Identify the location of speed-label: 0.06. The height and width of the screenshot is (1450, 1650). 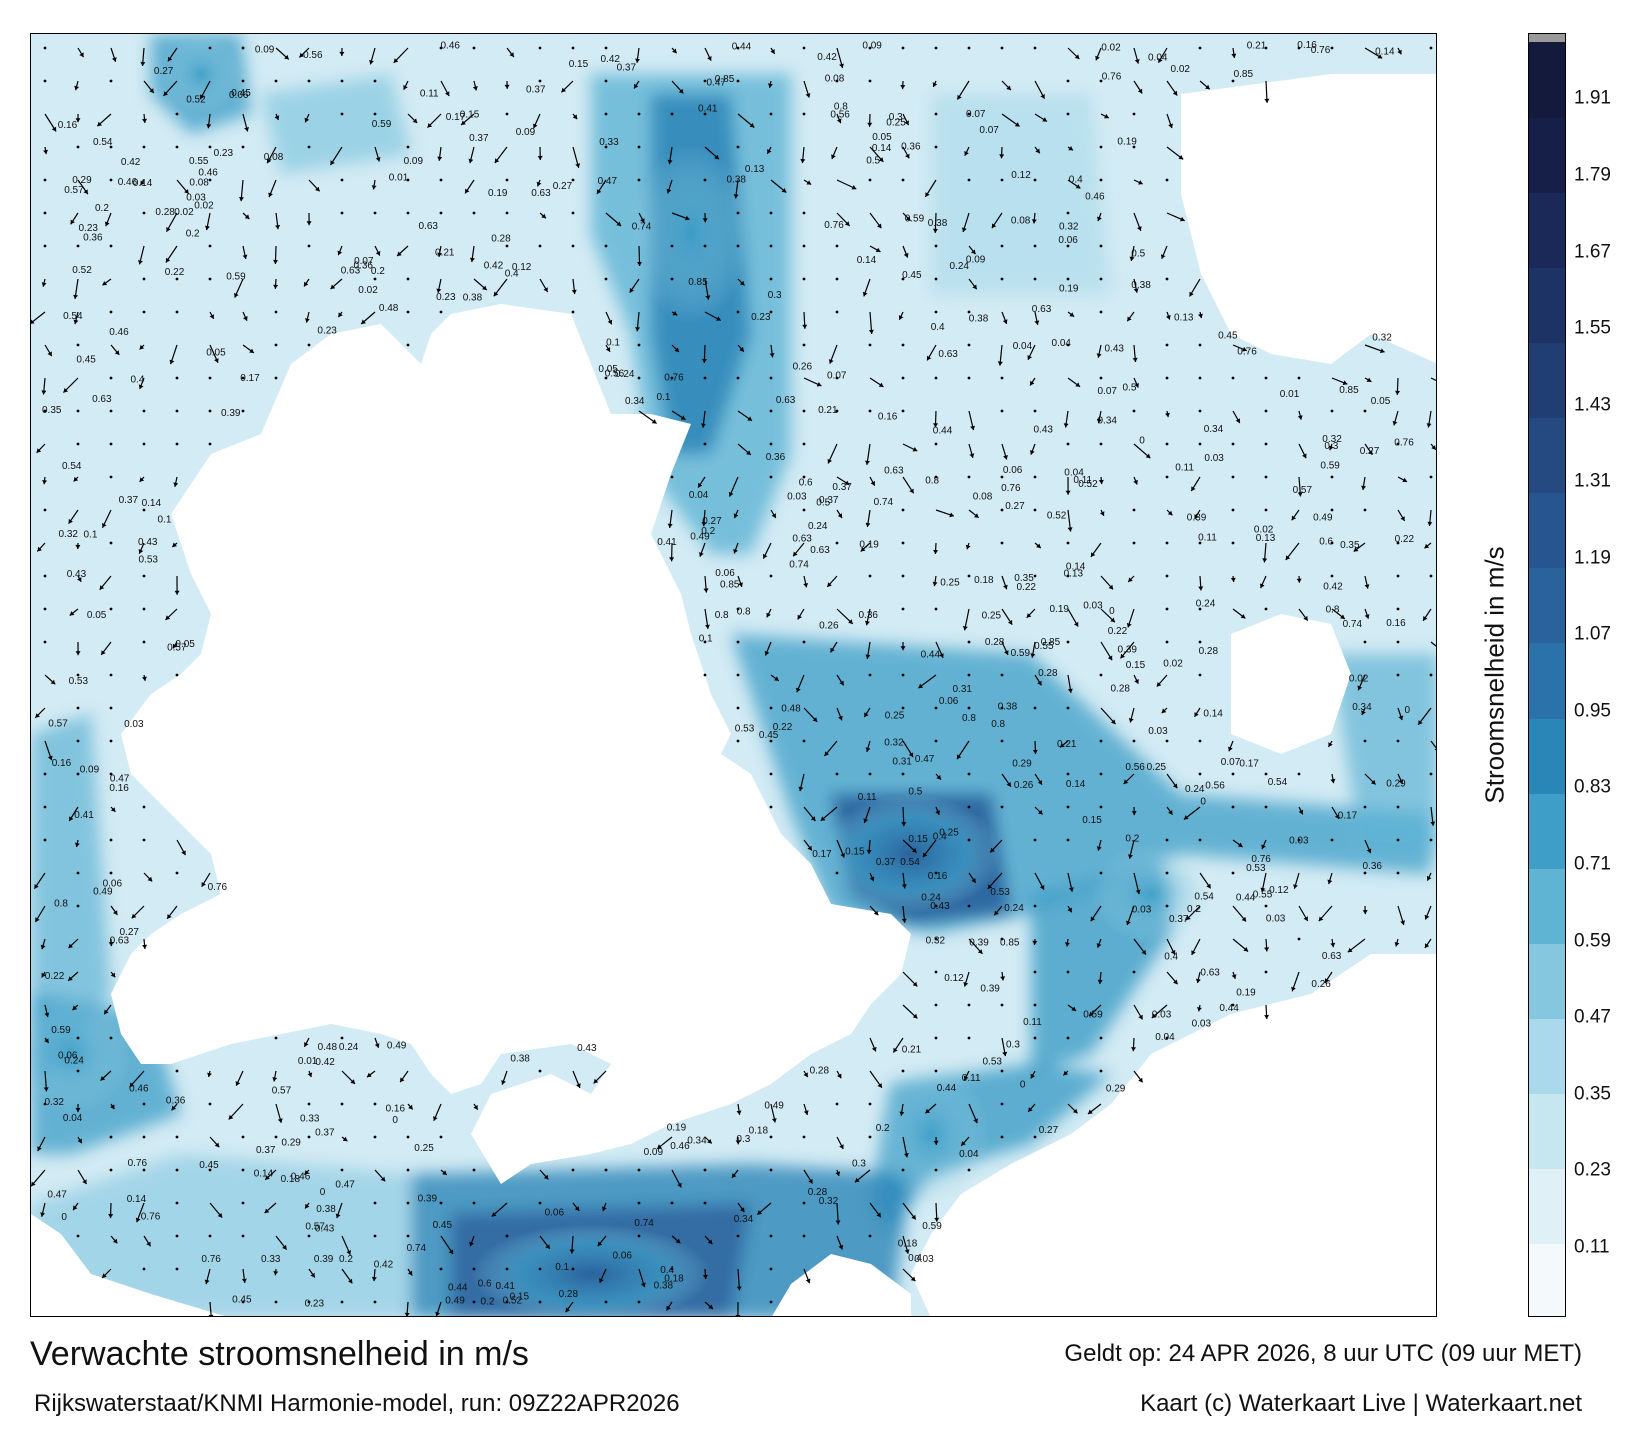
(68, 1056).